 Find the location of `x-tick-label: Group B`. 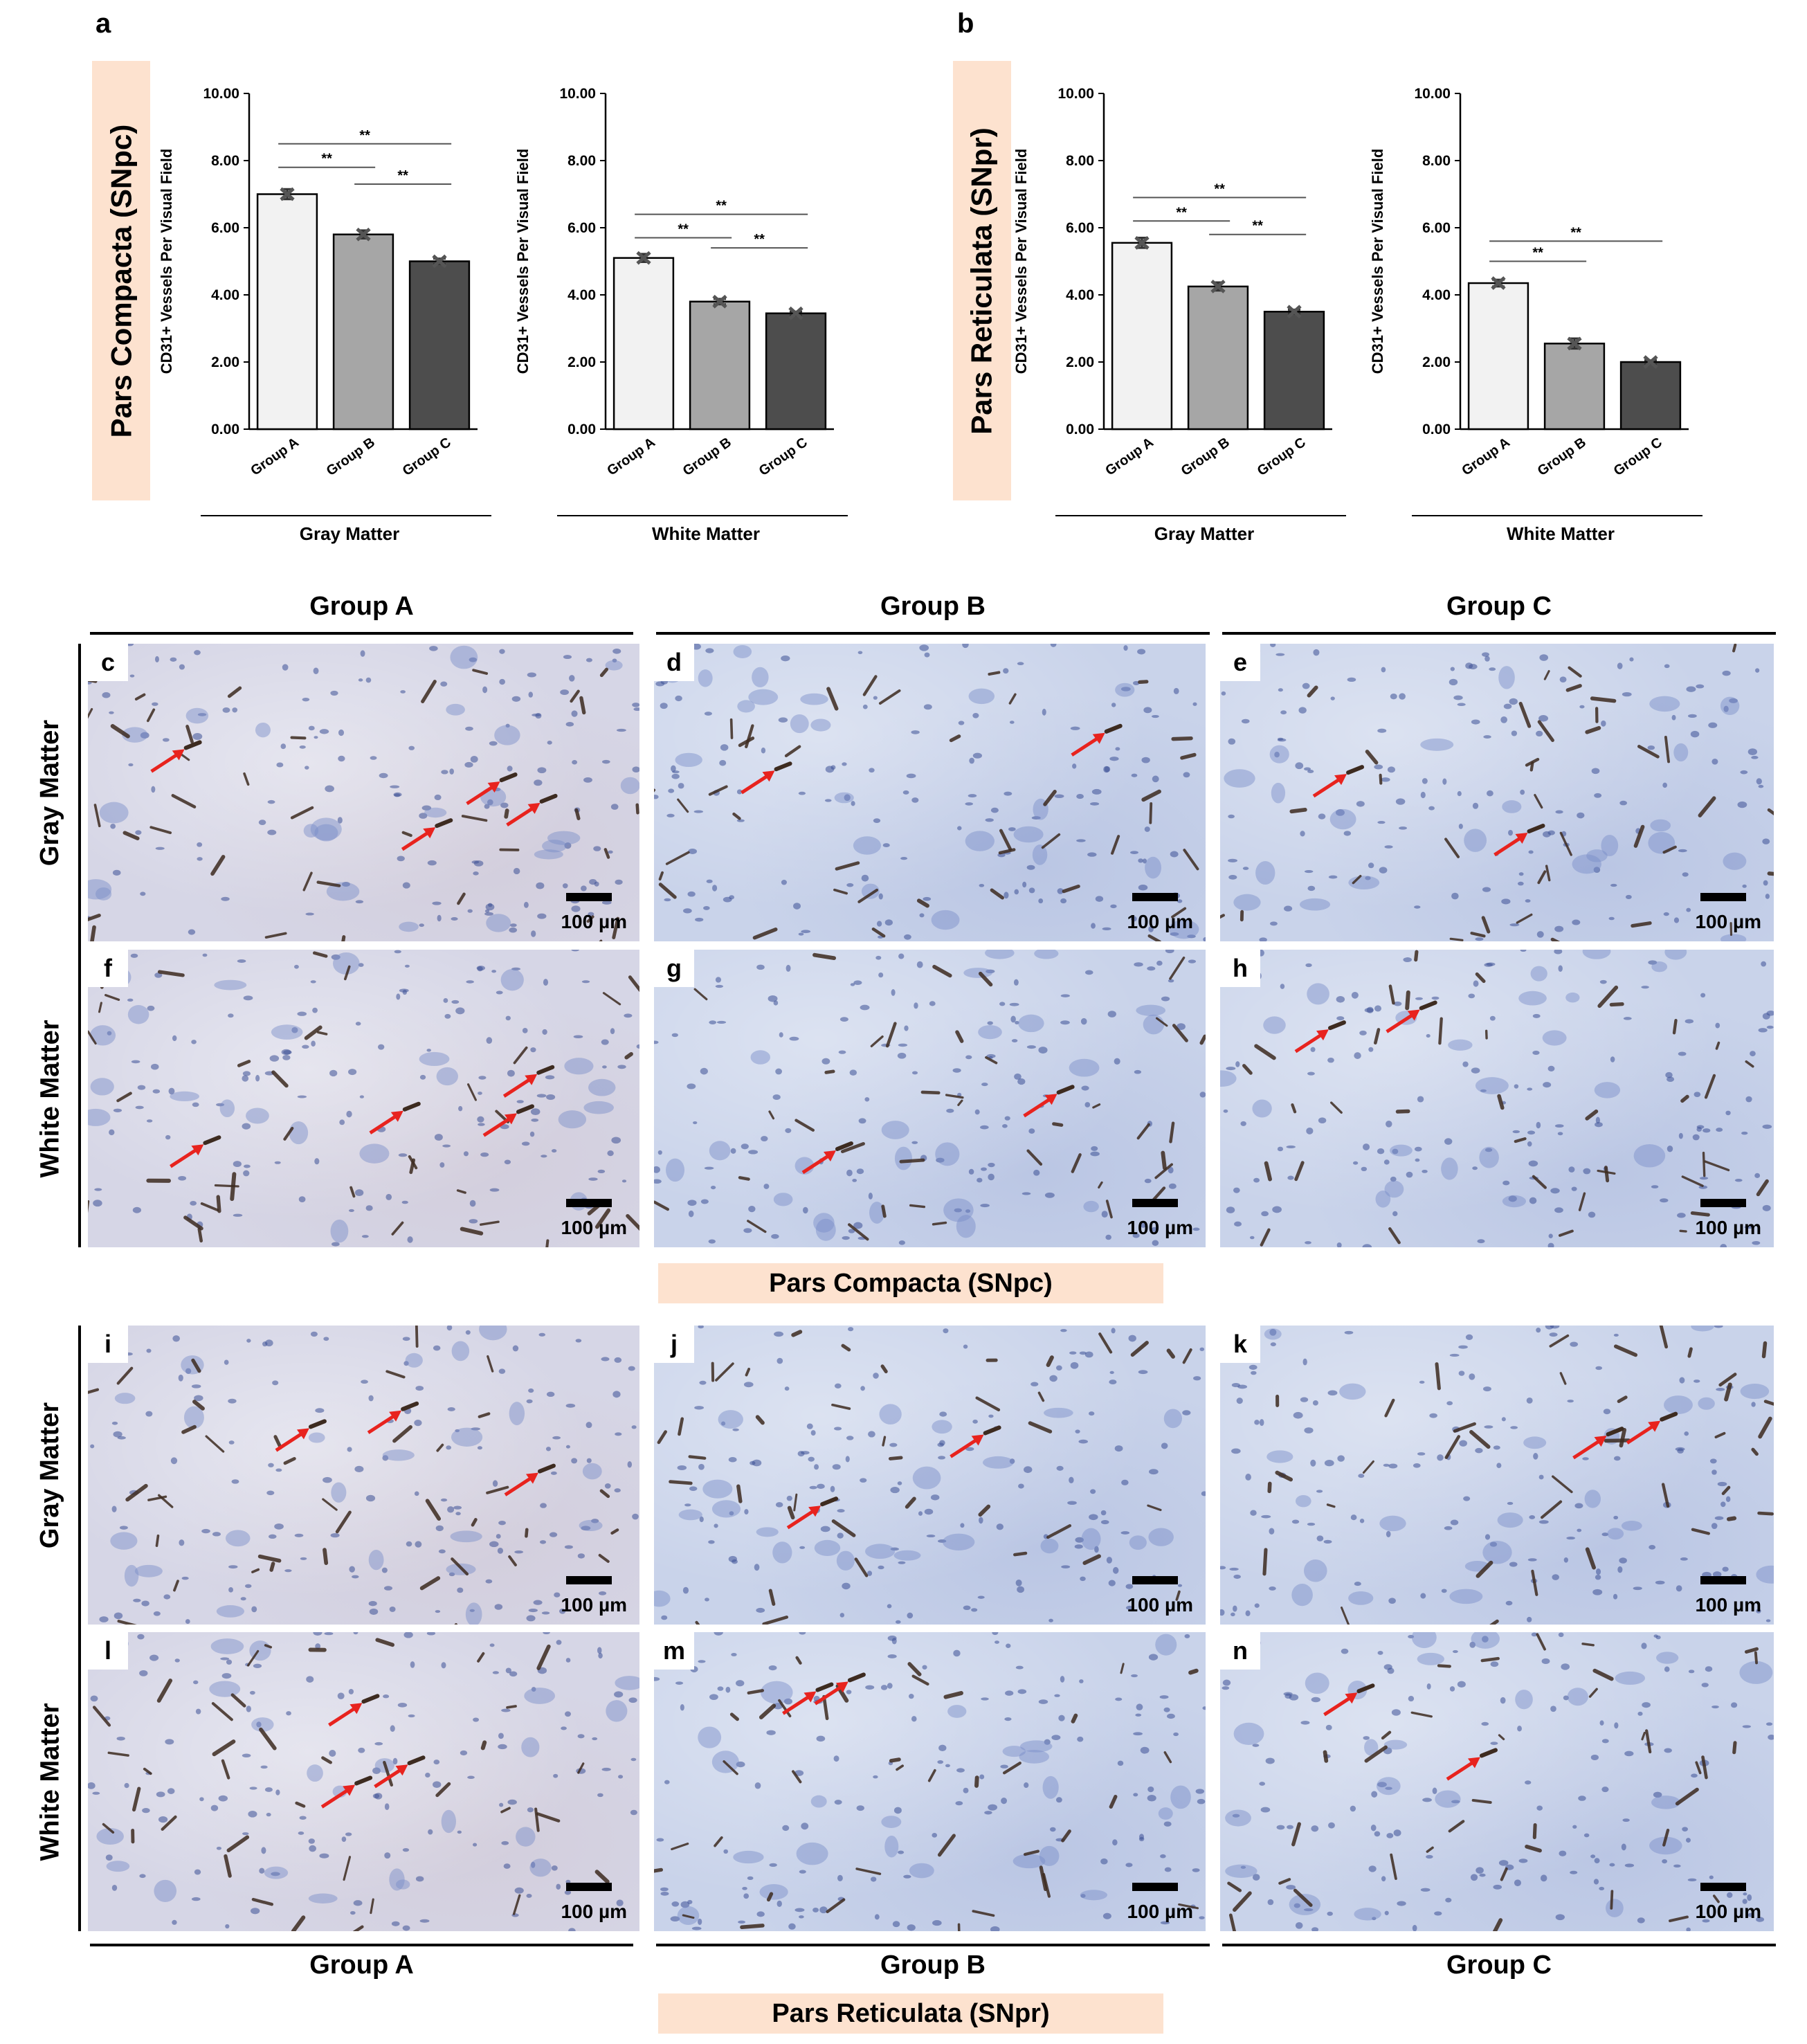

x-tick-label: Group B is located at coordinates (351, 457).